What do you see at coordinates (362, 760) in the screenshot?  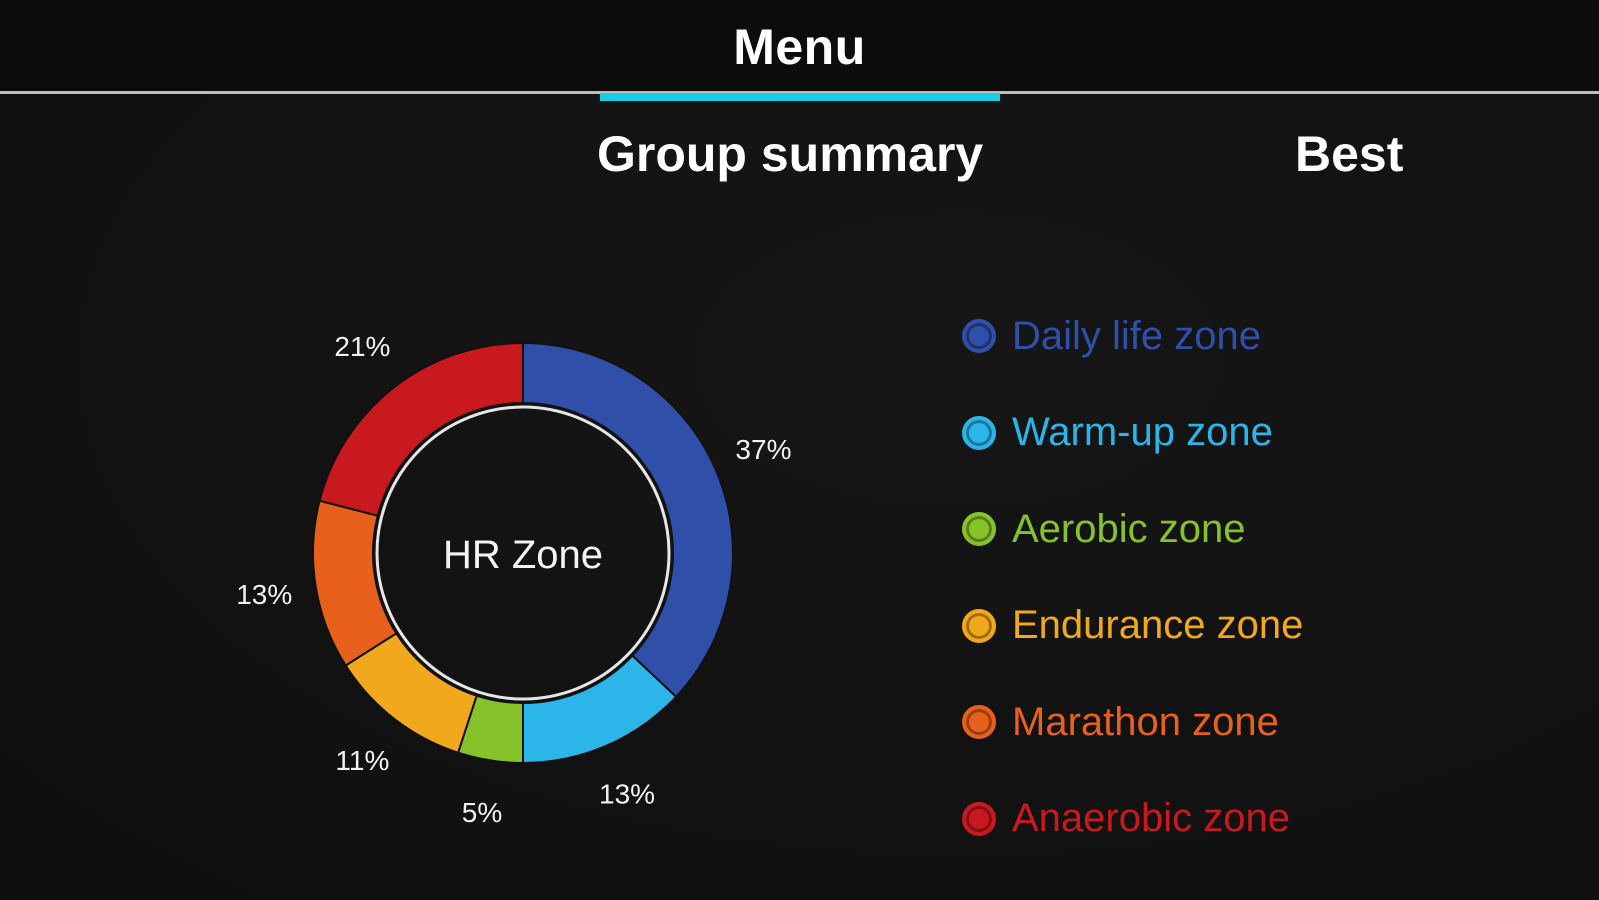 I see `slice-value-label-endurance-zone: 11%` at bounding box center [362, 760].